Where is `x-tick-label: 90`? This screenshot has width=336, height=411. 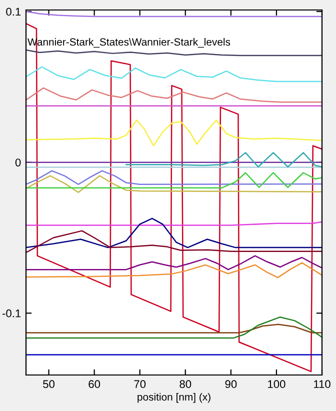 x-tick-label: 90 is located at coordinates (231, 384).